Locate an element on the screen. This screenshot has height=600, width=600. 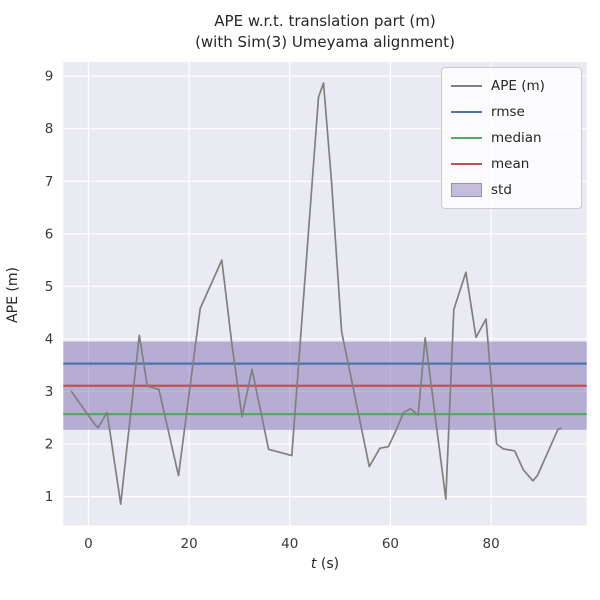
legend: APE (m) rmse median mean std is located at coordinates (511, 138).